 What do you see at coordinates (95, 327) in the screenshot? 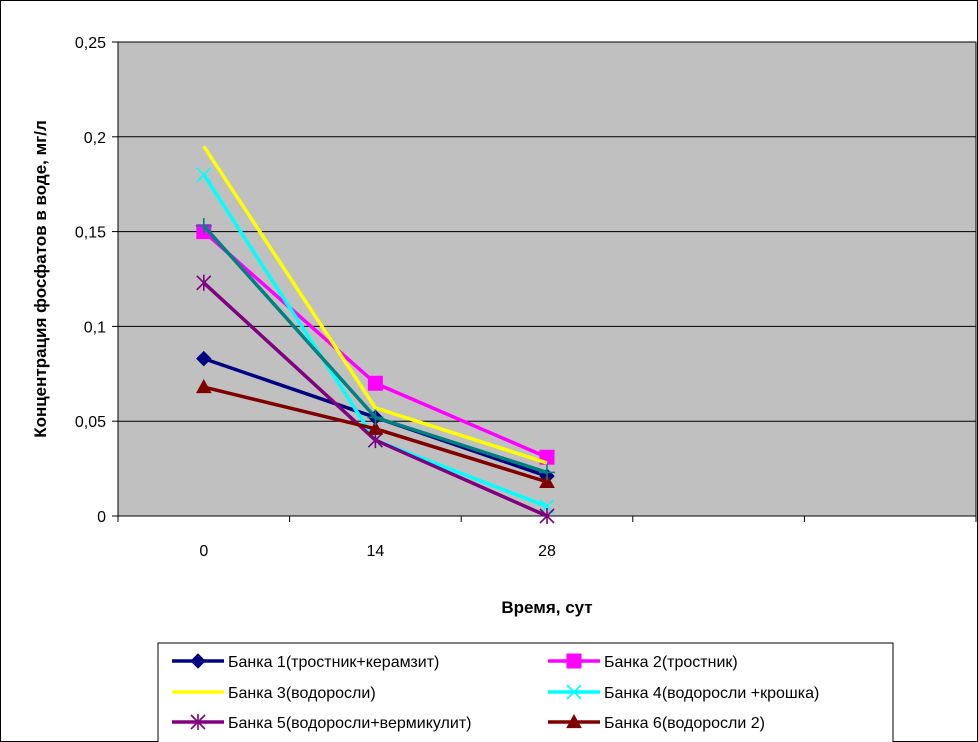
I see `y-tick-label: 0,1` at bounding box center [95, 327].